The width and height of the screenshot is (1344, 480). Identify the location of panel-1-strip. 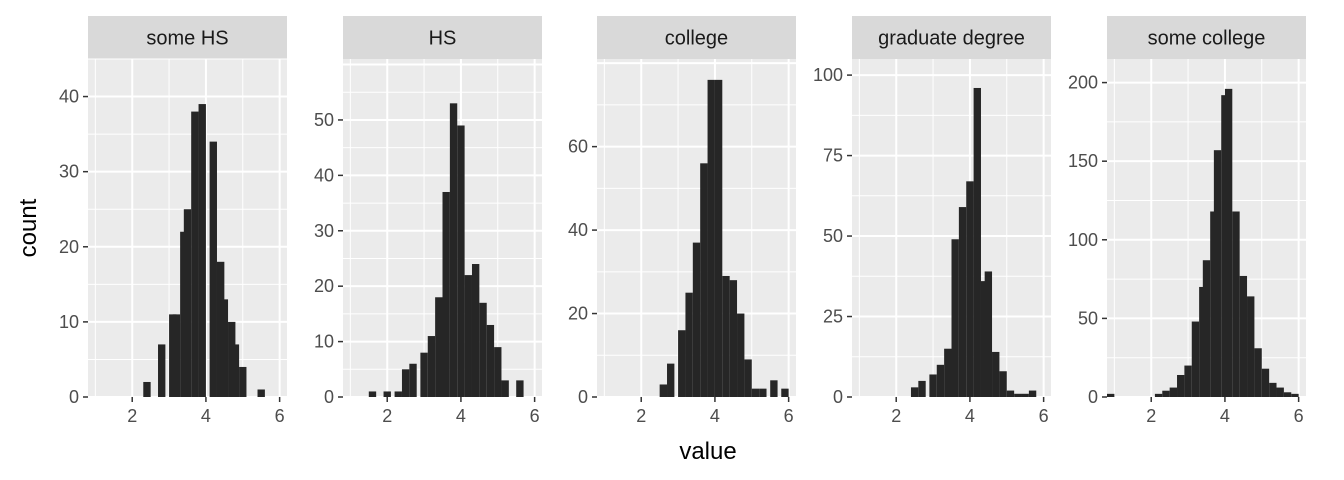
(187, 37).